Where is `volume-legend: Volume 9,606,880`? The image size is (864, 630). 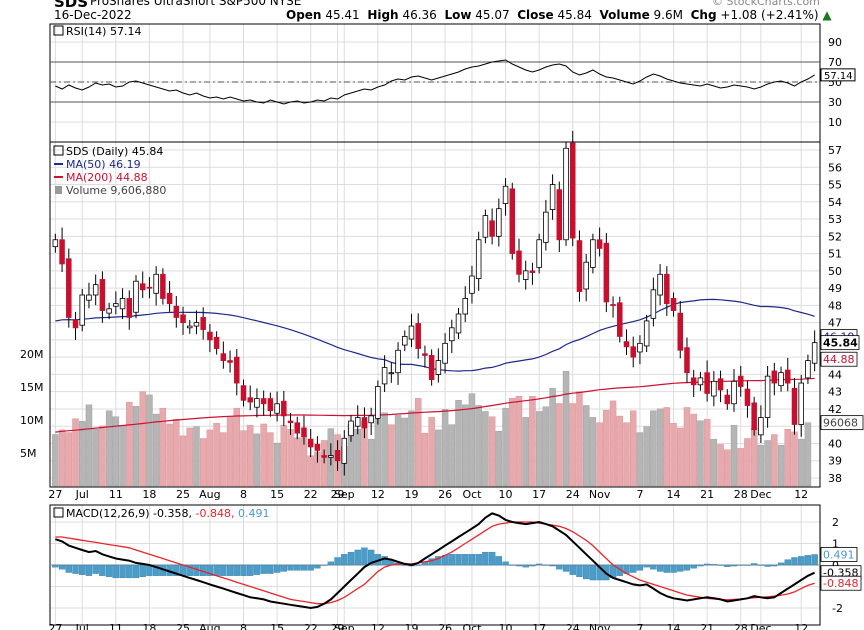
volume-legend: Volume 9,606,880 is located at coordinates (116, 190).